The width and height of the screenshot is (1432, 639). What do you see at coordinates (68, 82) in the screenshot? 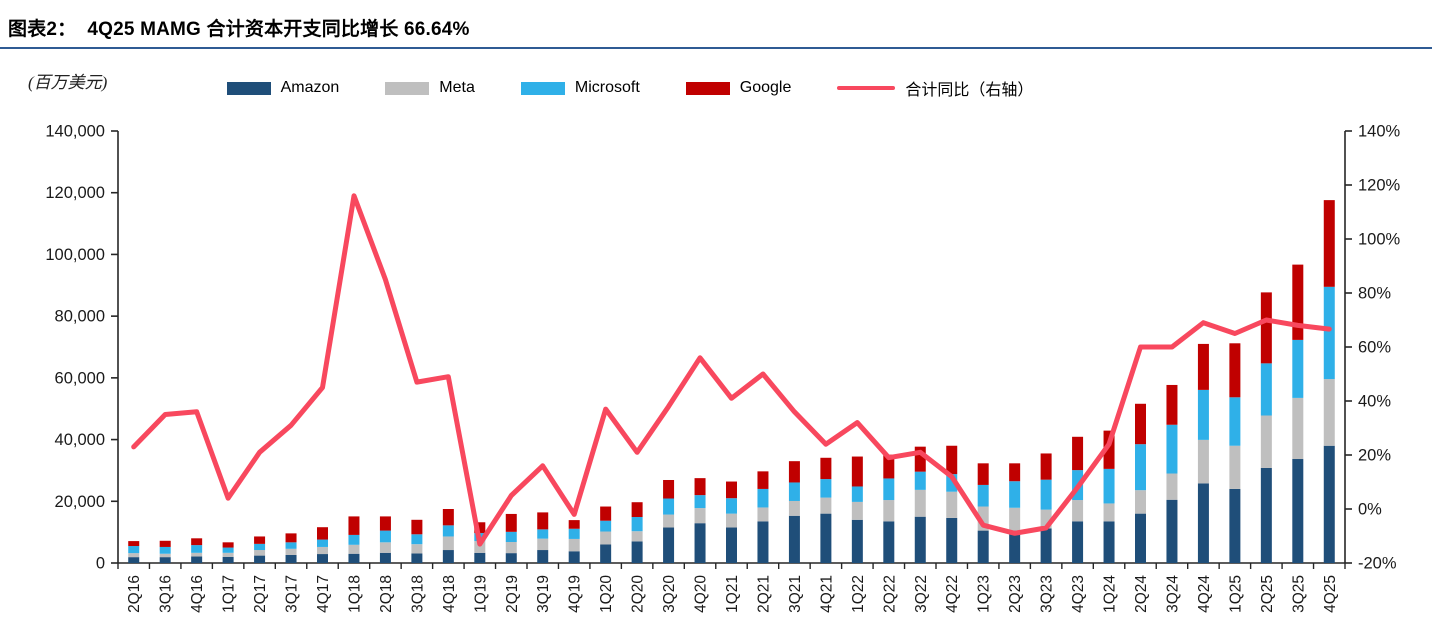
I see `axis-unit-label: (百万美元)` at bounding box center [68, 82].